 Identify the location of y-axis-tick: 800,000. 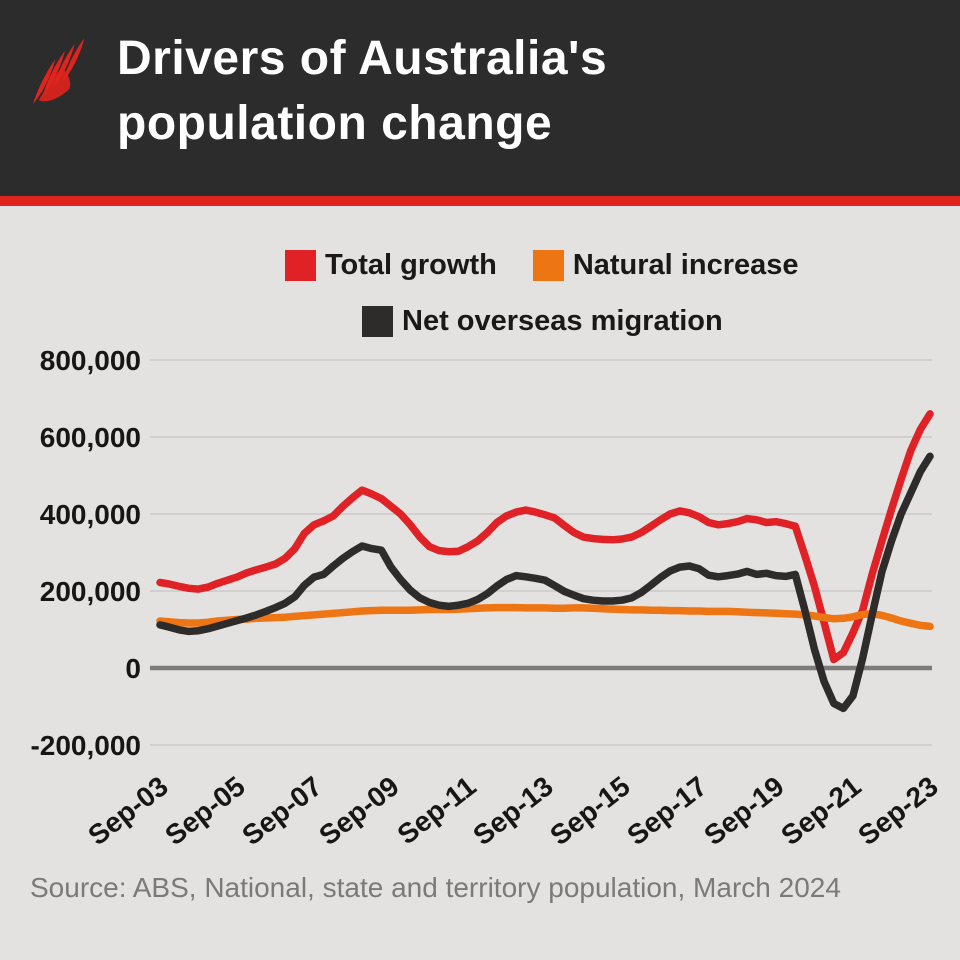
(90, 360).